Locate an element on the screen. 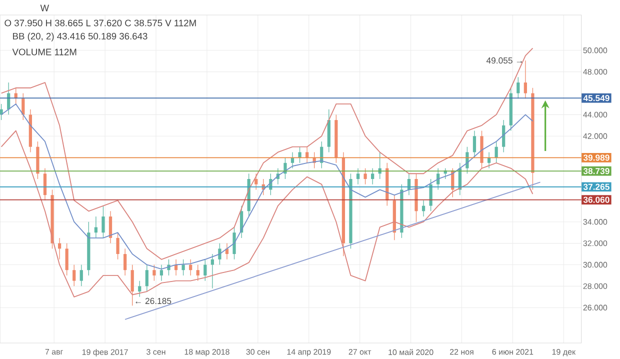 This screenshot has height=359, width=620. y-tick-label: 42.000 is located at coordinates (595, 136).